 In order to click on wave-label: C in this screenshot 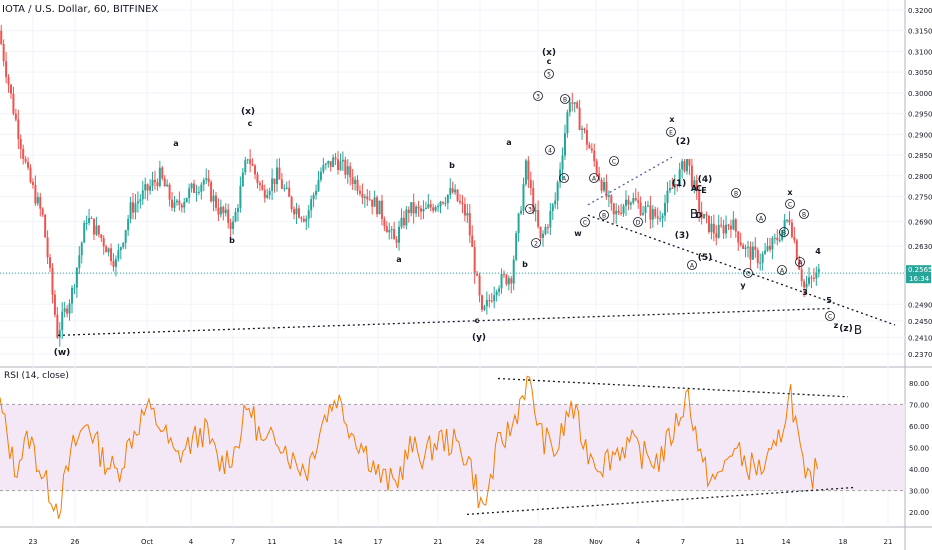, I will do `click(699, 188)`.